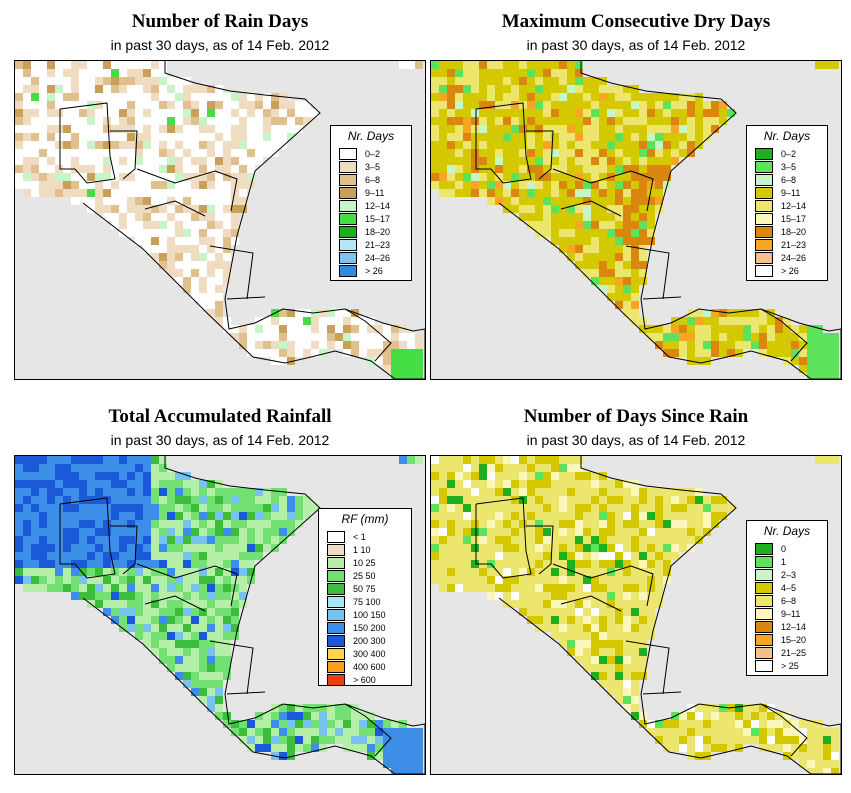 The width and height of the screenshot is (851, 793). What do you see at coordinates (636, 21) in the screenshot?
I see `panel-title: Maximum Consecutive Dry Days` at bounding box center [636, 21].